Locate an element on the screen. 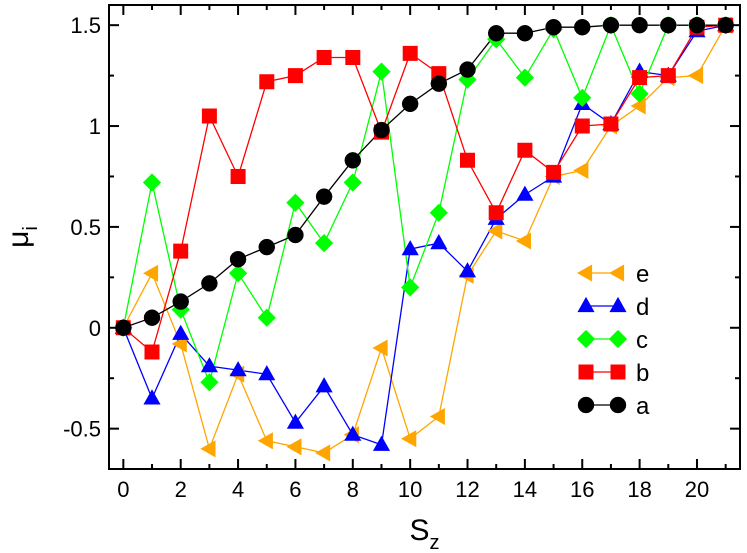 The image size is (747, 553). y-tick-label: 0 is located at coordinates (95, 328).